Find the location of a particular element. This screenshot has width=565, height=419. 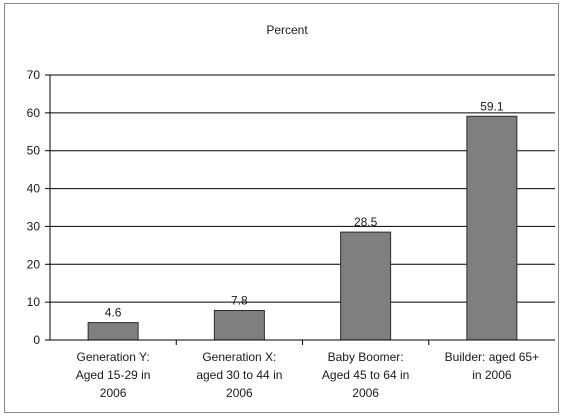

data-label: 59.1 is located at coordinates (492, 106).